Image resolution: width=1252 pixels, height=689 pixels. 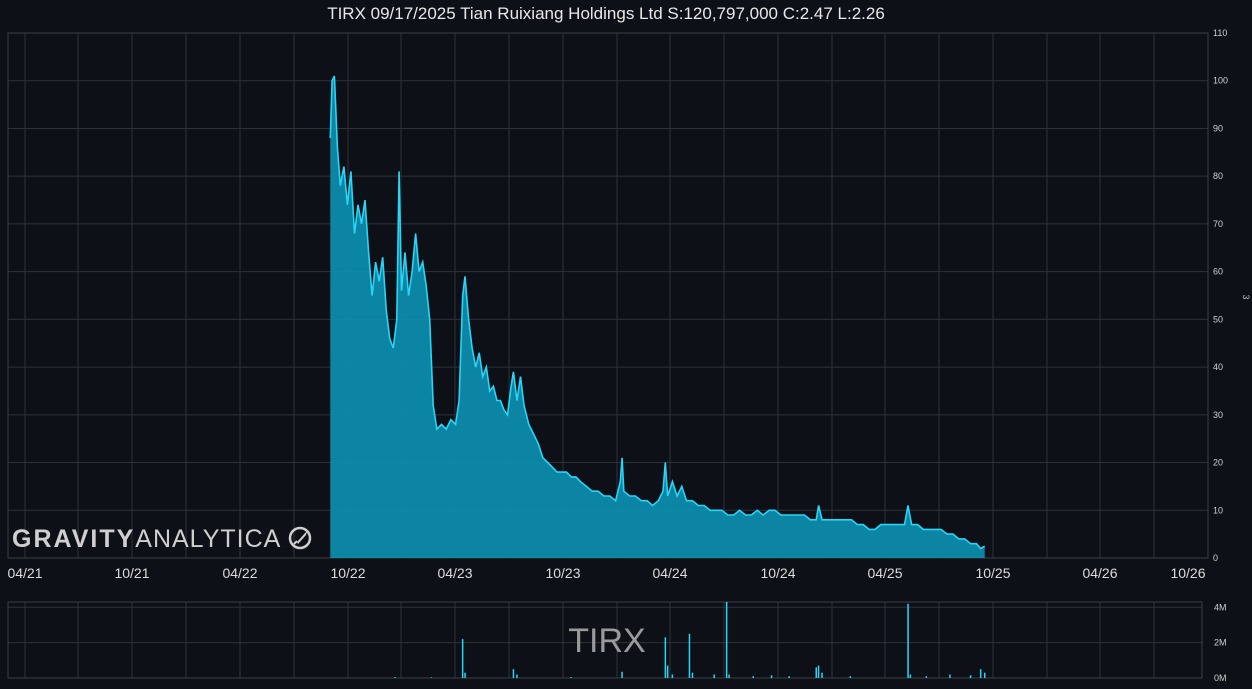 What do you see at coordinates (1218, 415) in the screenshot?
I see `y-tick-label: 30` at bounding box center [1218, 415].